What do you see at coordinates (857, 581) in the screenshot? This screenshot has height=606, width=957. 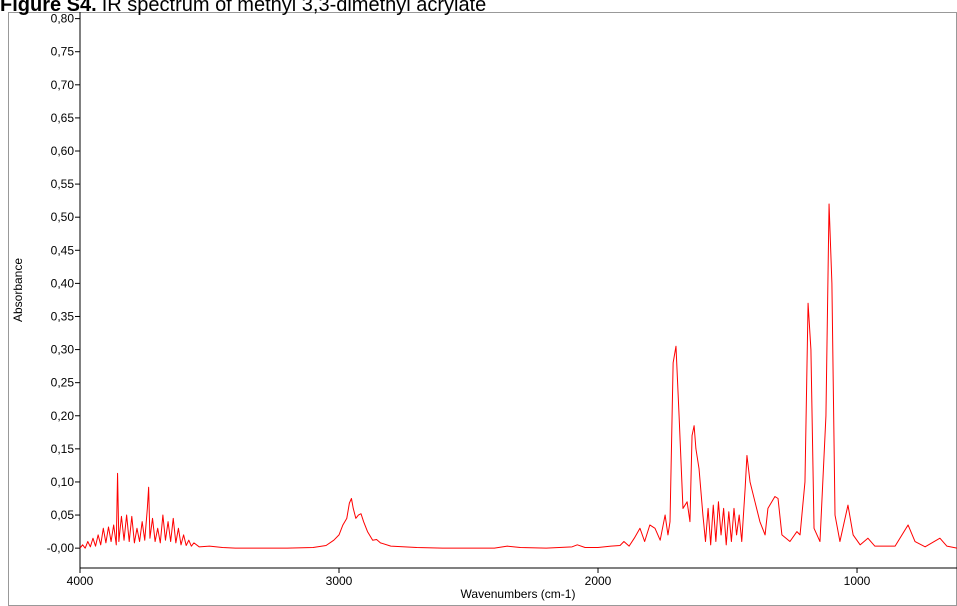 I see `x-tick-label: 1000` at bounding box center [857, 581].